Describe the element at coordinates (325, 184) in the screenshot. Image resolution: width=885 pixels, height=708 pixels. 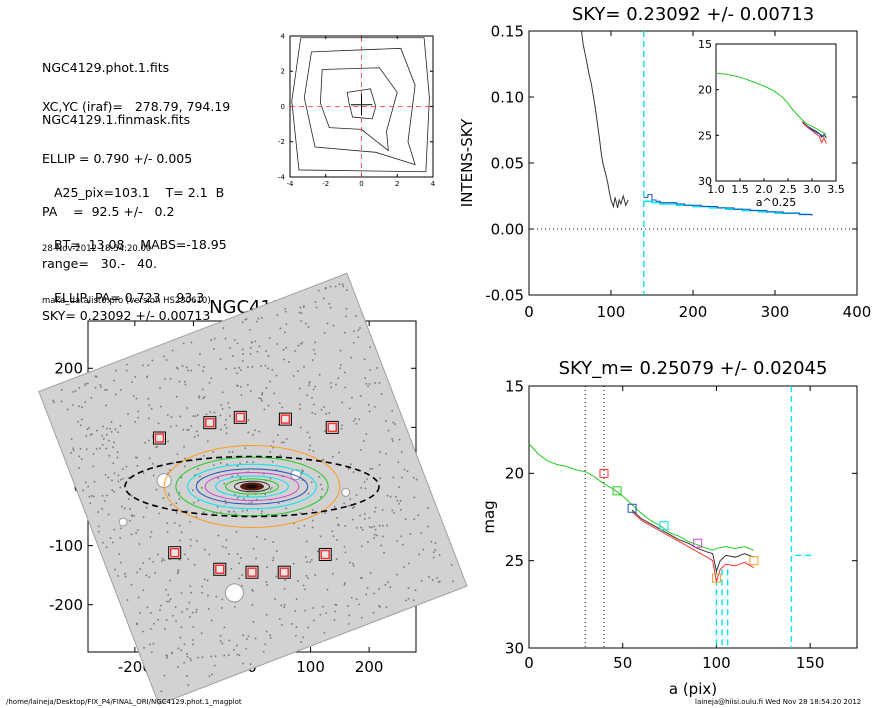
I see `x-tick-label: -2` at that location.